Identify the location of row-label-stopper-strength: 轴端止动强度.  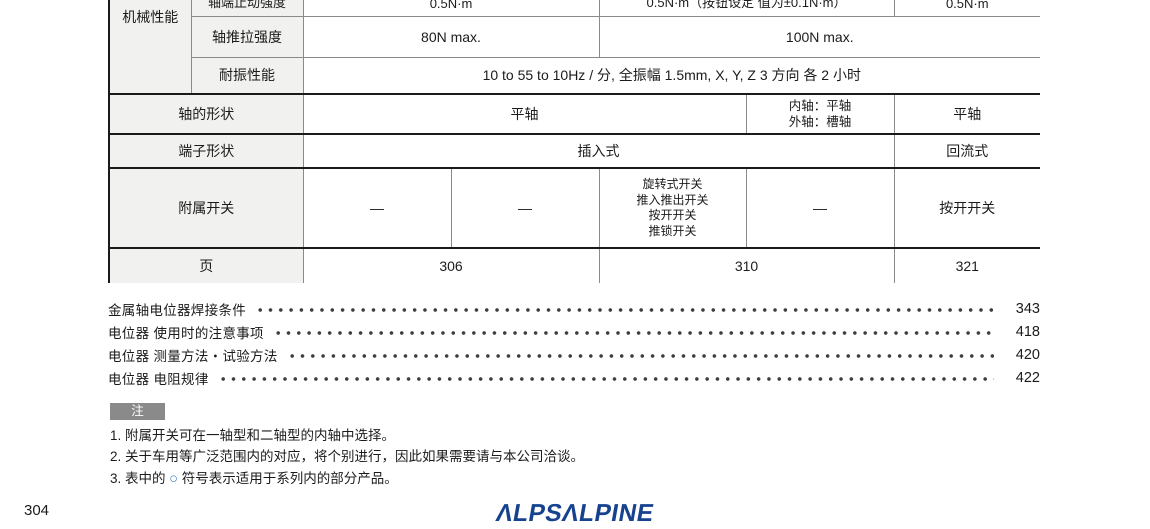
(247, 8).